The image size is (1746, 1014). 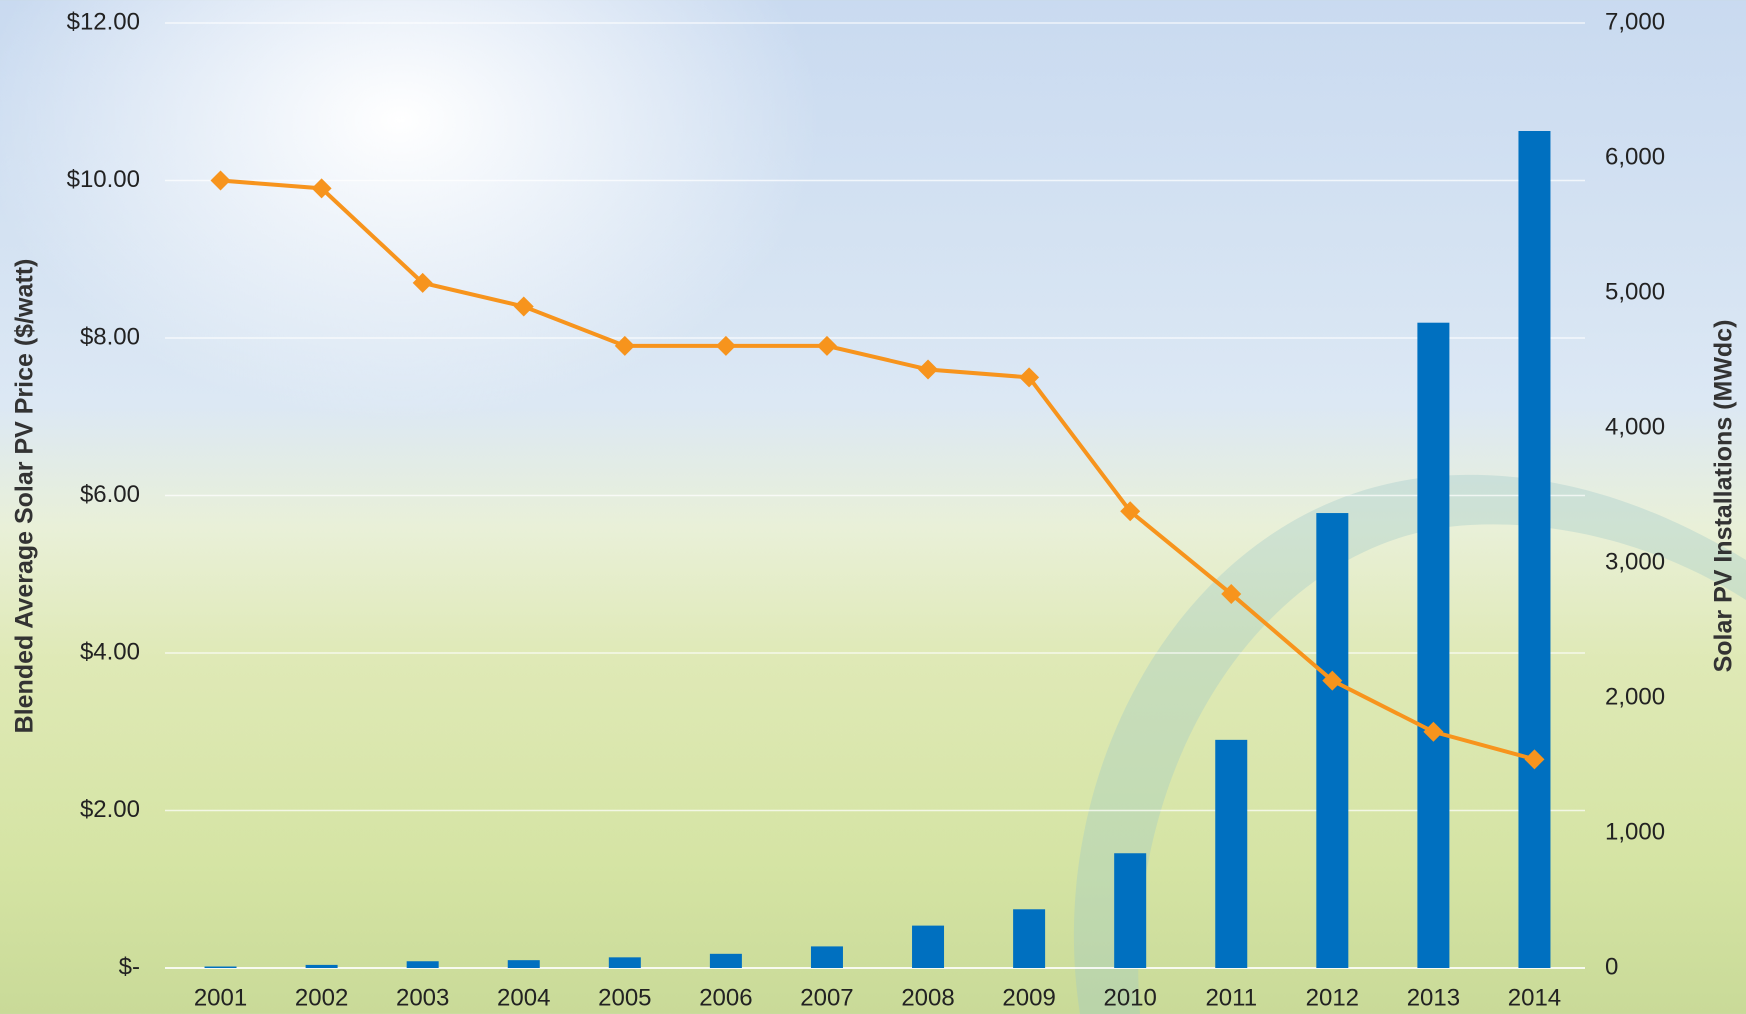 I want to click on x-tick-label: 2013, so click(x=1433, y=997).